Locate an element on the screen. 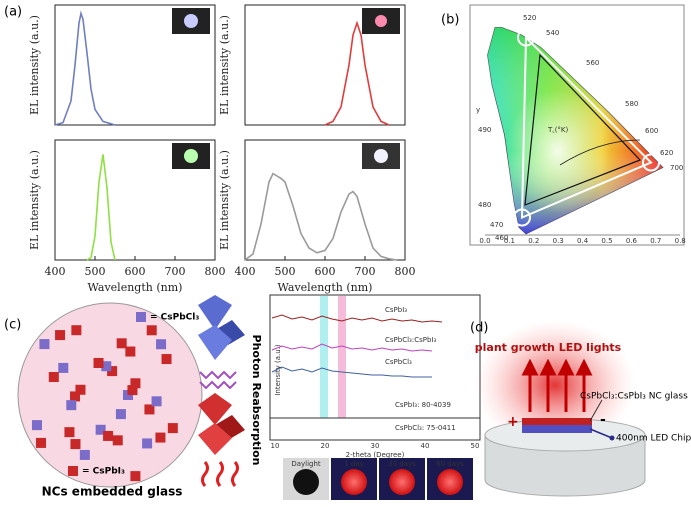 This screenshot has width=691, height=507. panel-label: (b) is located at coordinates (450, 20).